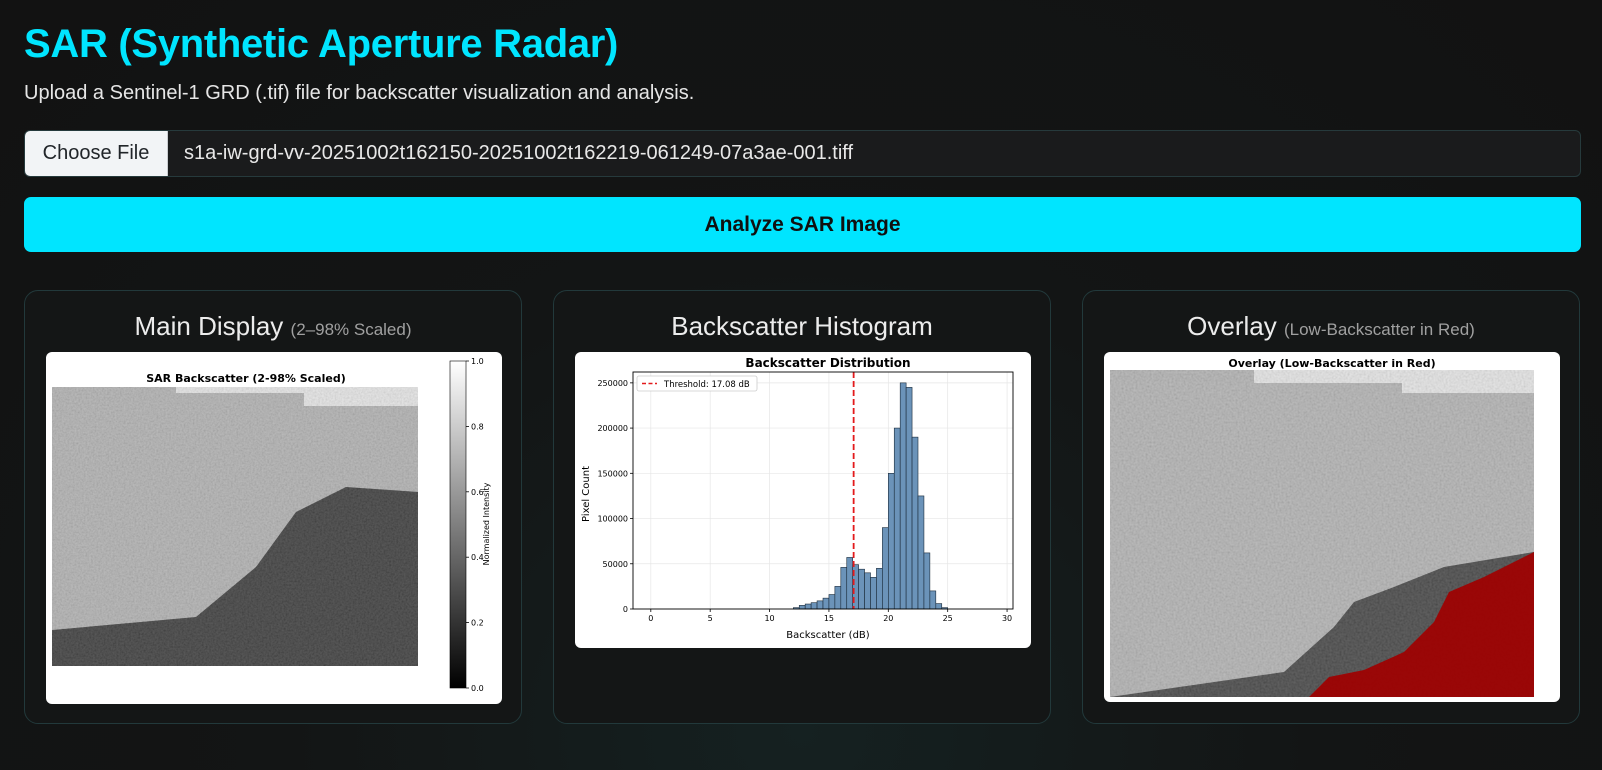  Describe the element at coordinates (650, 618) in the screenshot. I see `x-tick-label: 0` at that location.